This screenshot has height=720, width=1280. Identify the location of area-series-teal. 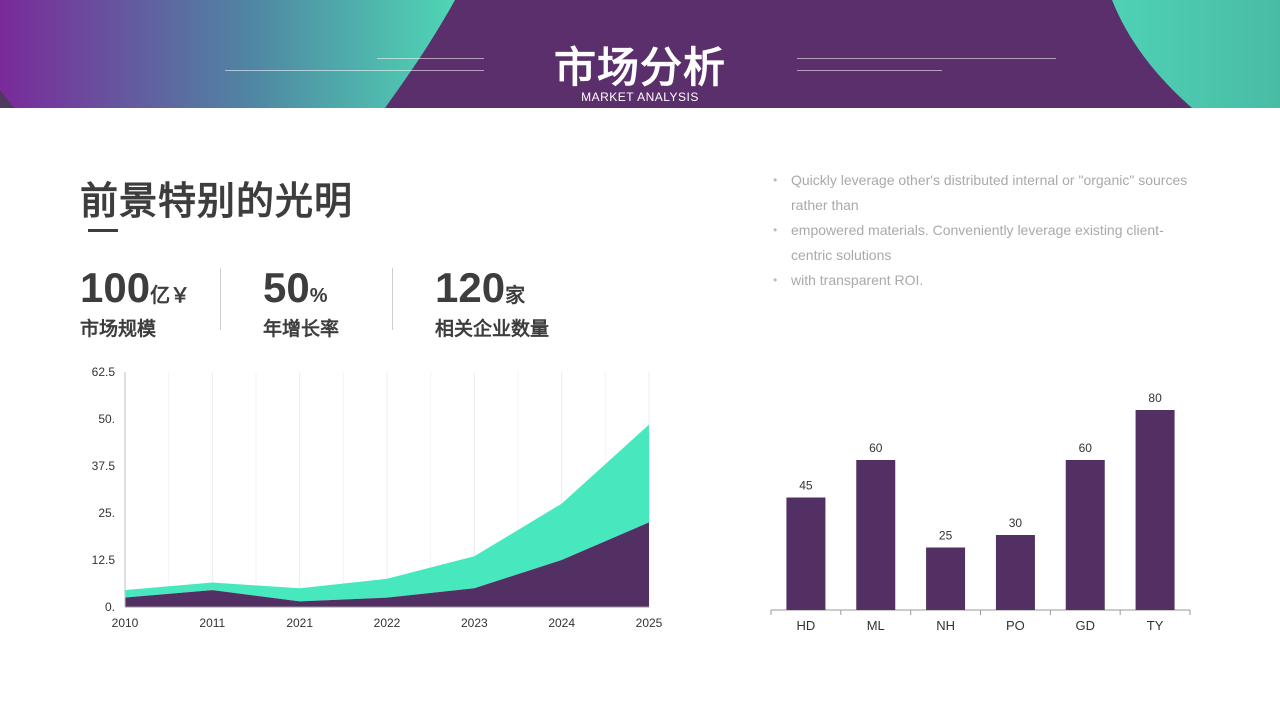
(387, 513).